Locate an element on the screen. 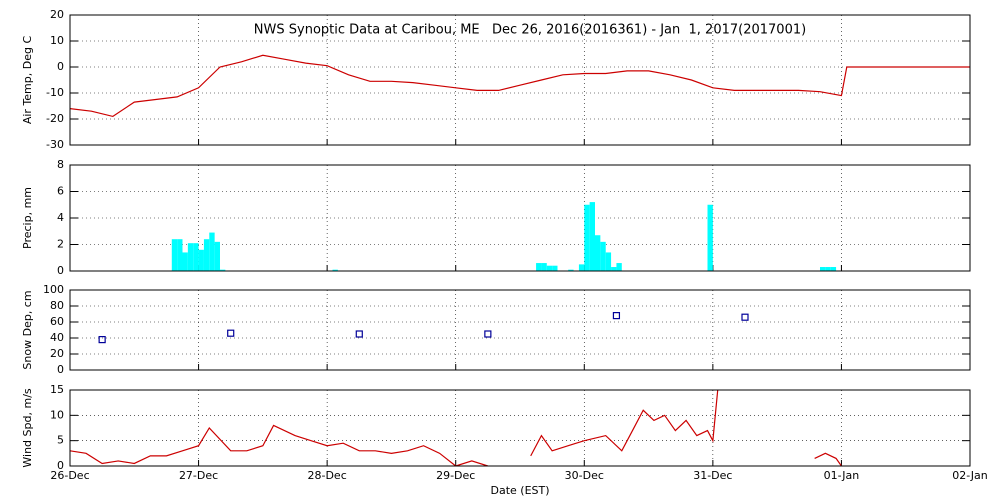 Image resolution: width=1000 pixels, height=500 pixels. y-tick-label: -30 is located at coordinates (55, 144).